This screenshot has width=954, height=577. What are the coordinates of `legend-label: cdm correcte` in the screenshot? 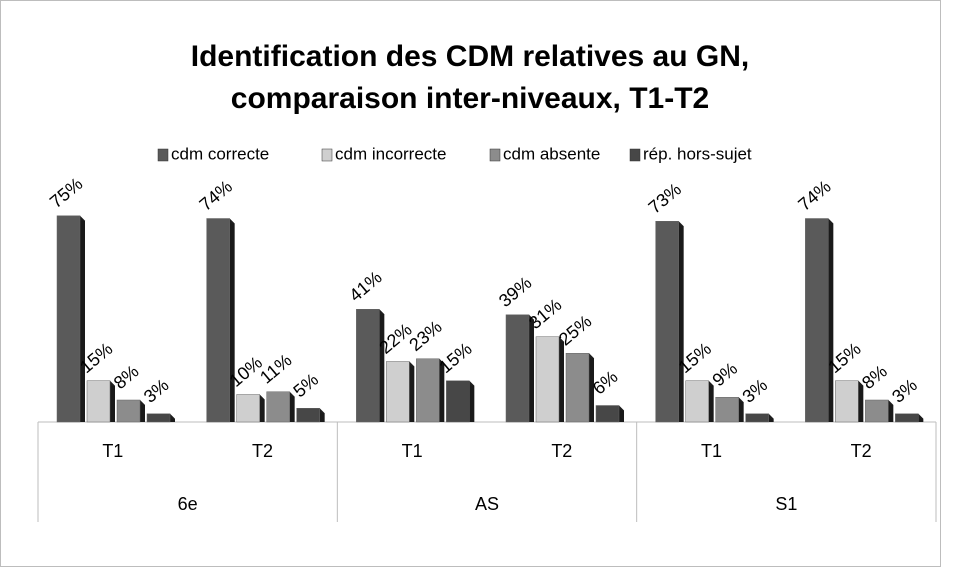 It's located at (220, 153).